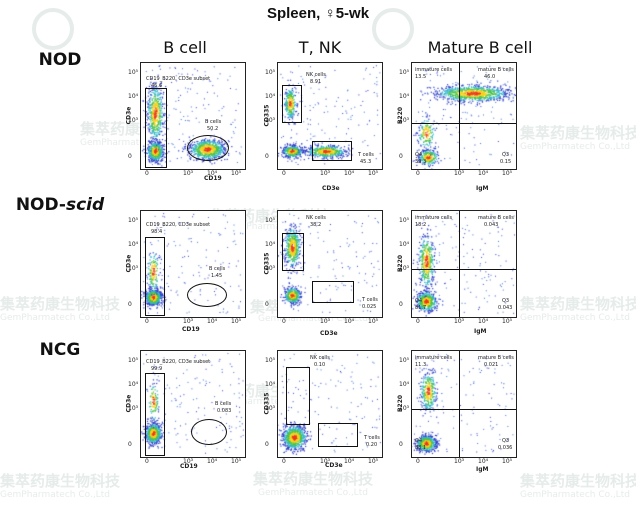  Describe the element at coordinates (316, 225) in the screenshot. I see `nk-cells-value: 38.2` at that location.